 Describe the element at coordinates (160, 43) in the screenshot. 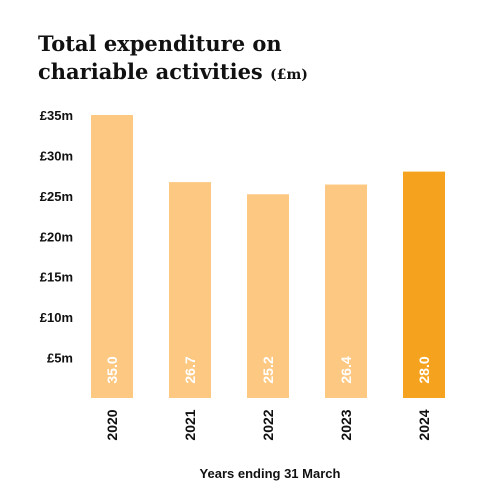

I see `chart-title-line-1: Total expenditure on` at that location.